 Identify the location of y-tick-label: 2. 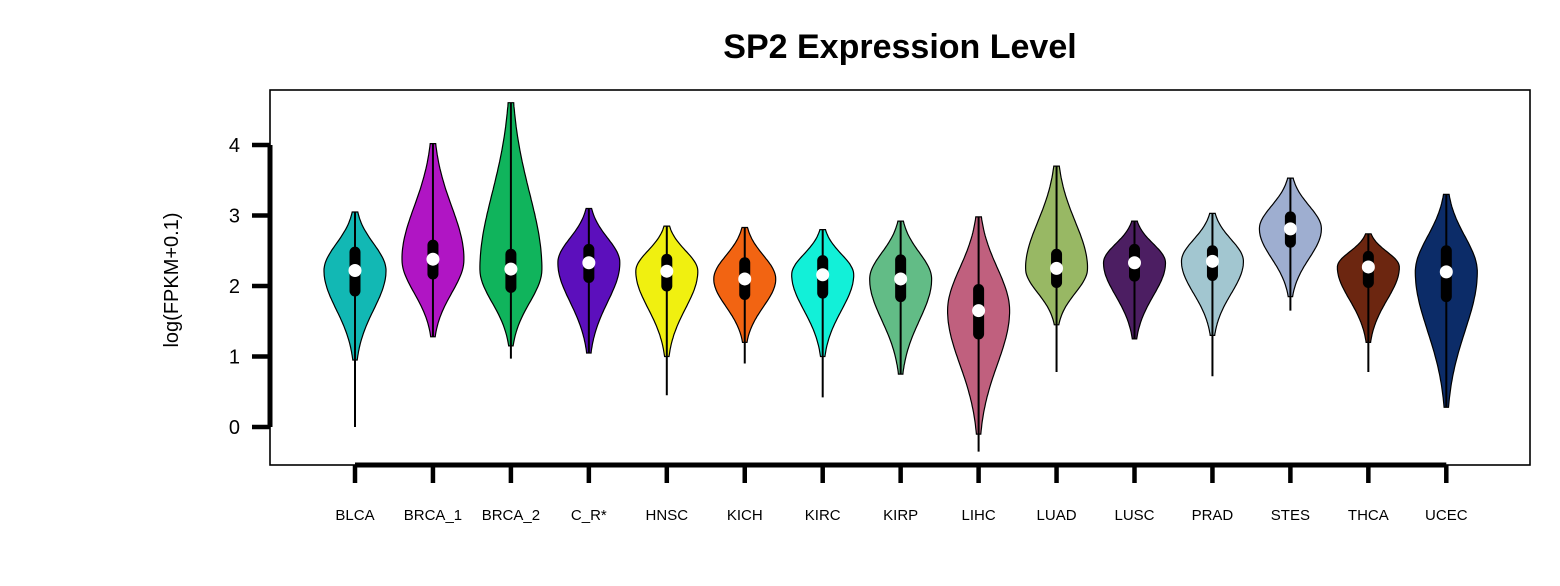
(234, 287).